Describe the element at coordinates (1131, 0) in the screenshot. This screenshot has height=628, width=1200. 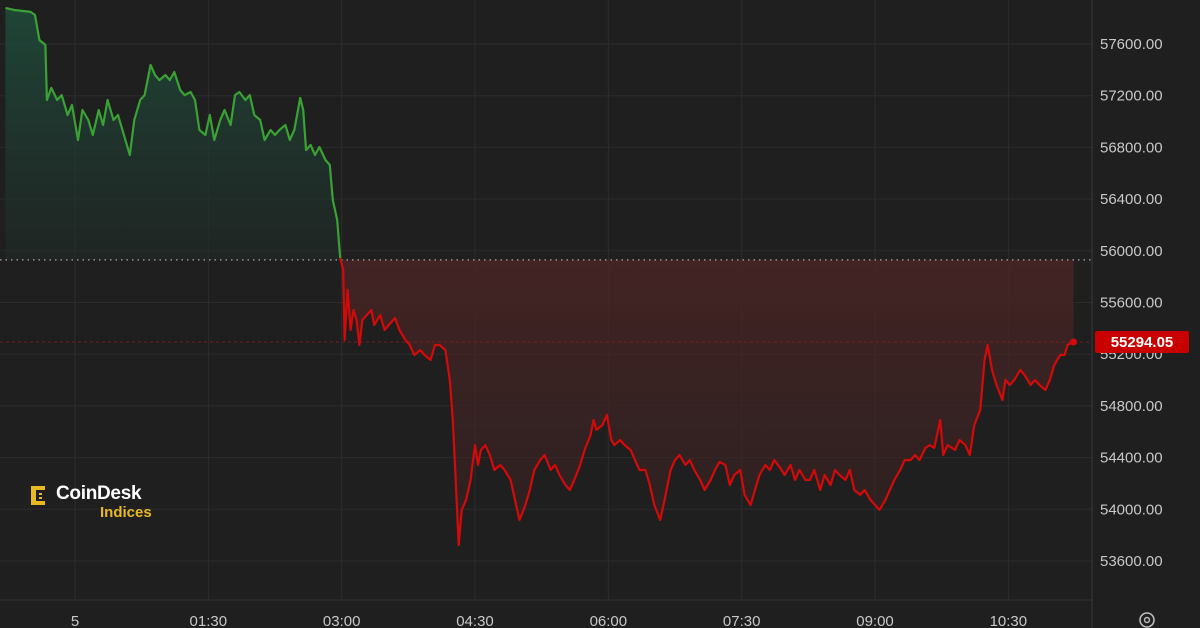
I see `y-tick-label: 58000.00` at that location.